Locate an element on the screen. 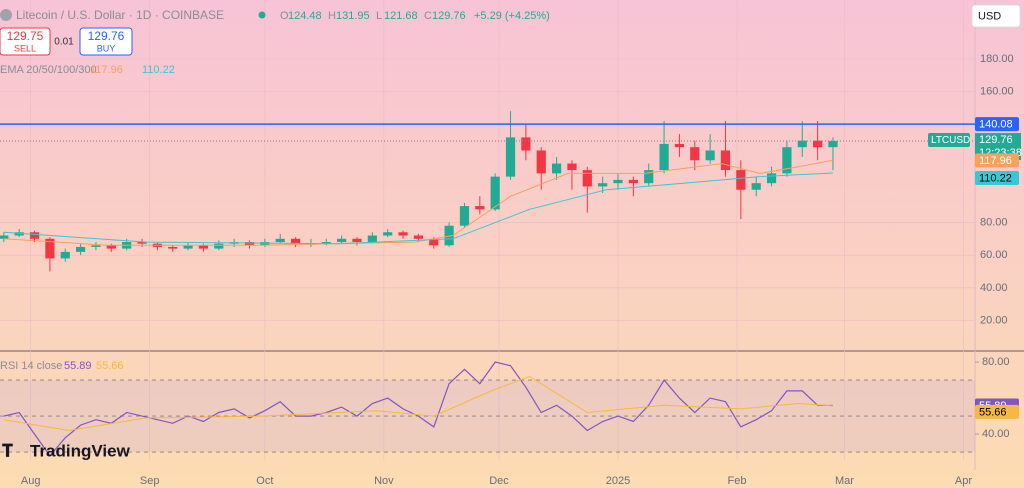  ohlc-key: O is located at coordinates (284, 16).